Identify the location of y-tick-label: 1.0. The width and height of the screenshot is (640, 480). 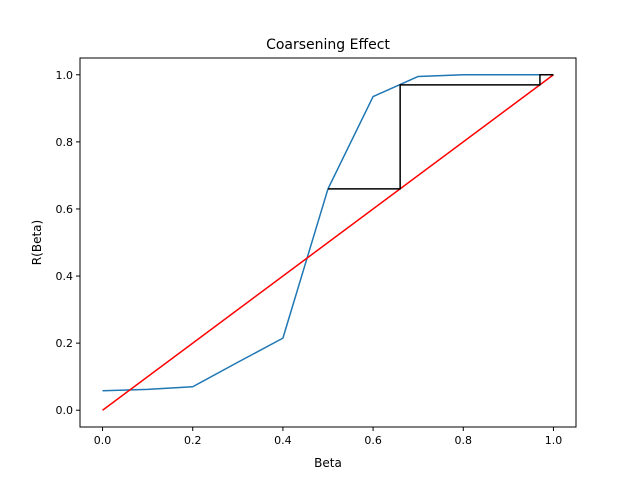
(65, 75).